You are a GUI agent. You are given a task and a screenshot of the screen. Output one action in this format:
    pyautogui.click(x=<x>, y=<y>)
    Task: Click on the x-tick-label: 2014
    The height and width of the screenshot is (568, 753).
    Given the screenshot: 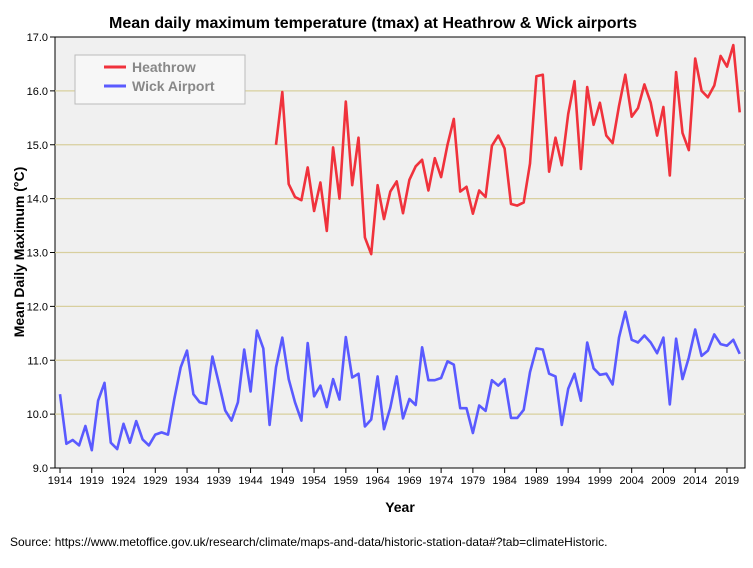 What is the action you would take?
    pyautogui.click(x=695, y=481)
    